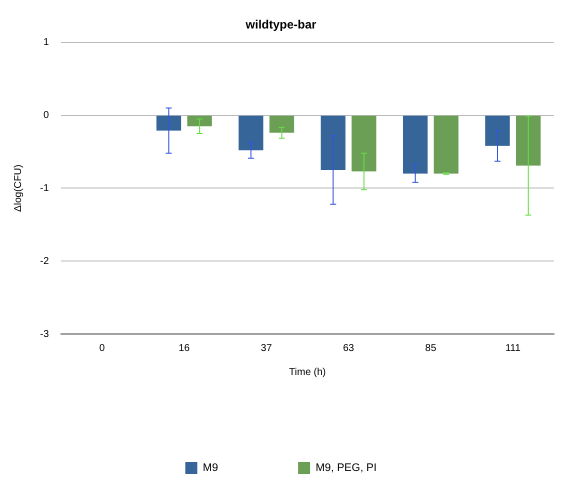 This screenshot has width=570, height=492. I want to click on legend-label: M9, so click(210, 468).